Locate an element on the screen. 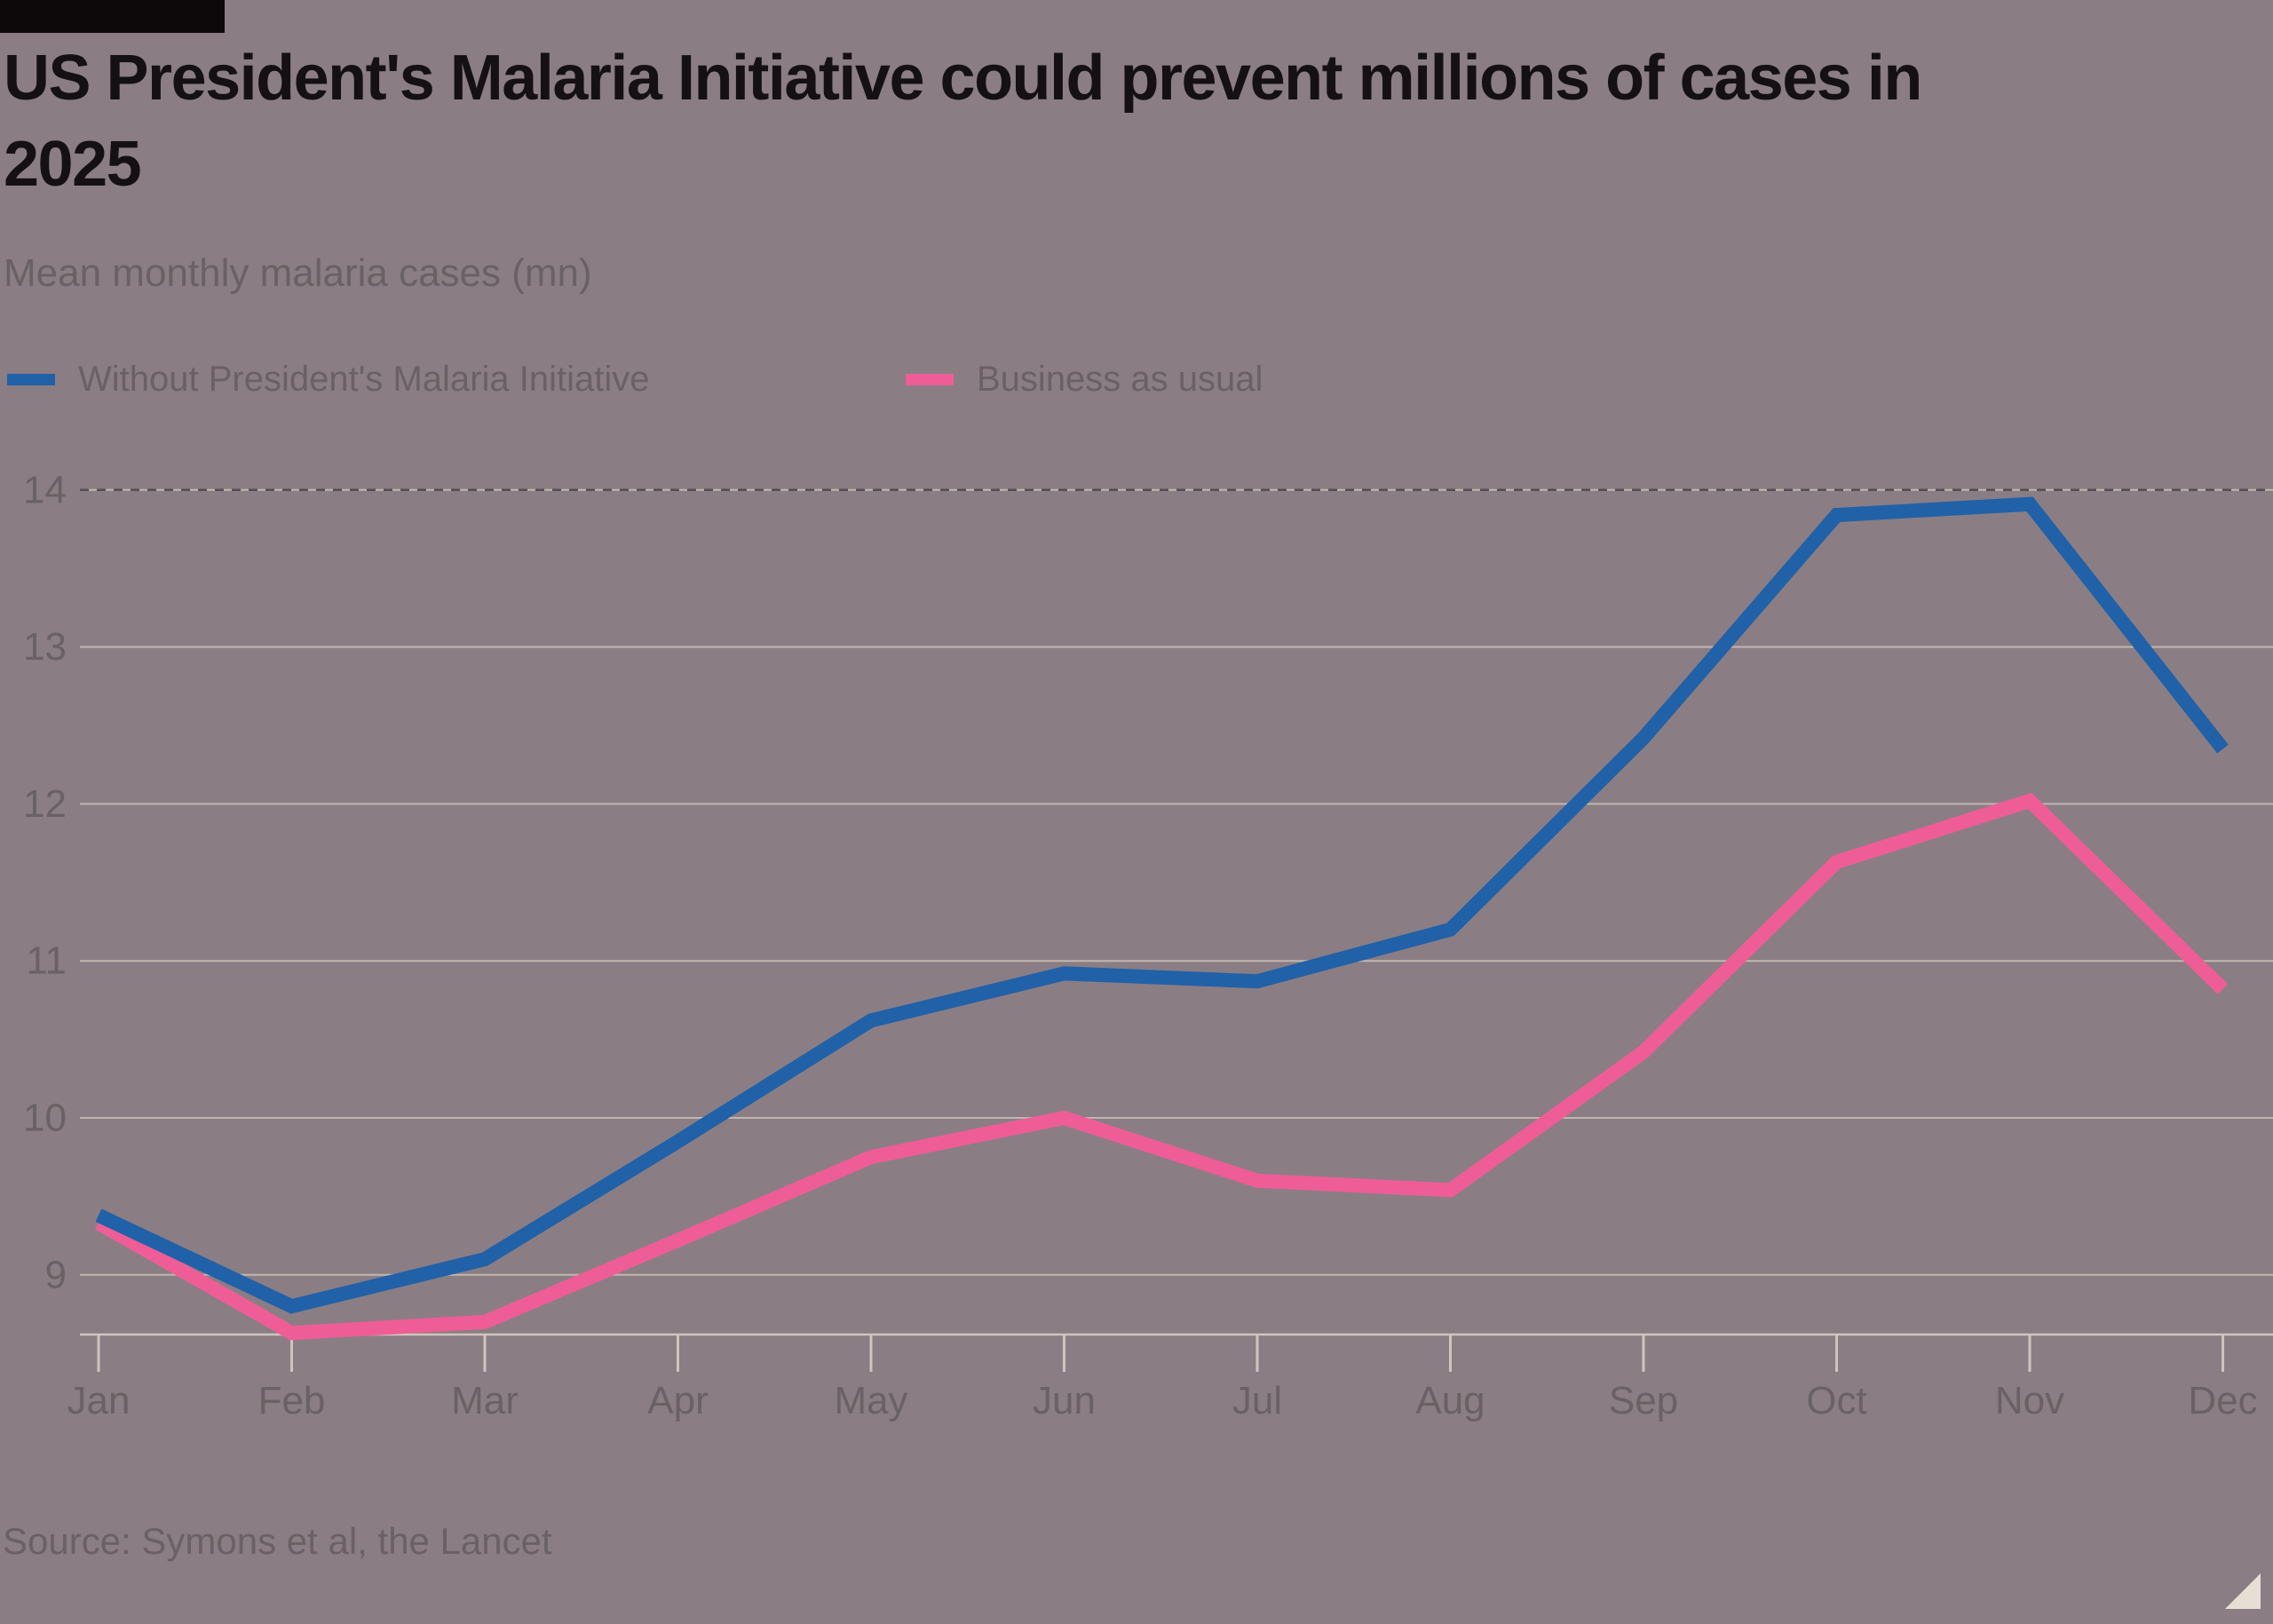  x-axis-label-apr: Apr is located at coordinates (677, 1400).